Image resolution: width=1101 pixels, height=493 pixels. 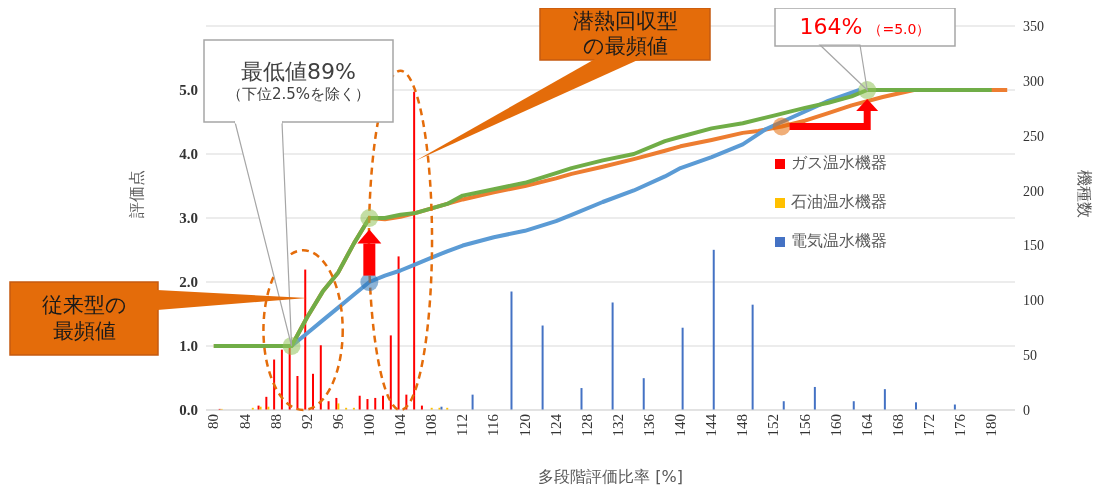 I want to click on x-tick-label: 92, so click(x=306, y=421).